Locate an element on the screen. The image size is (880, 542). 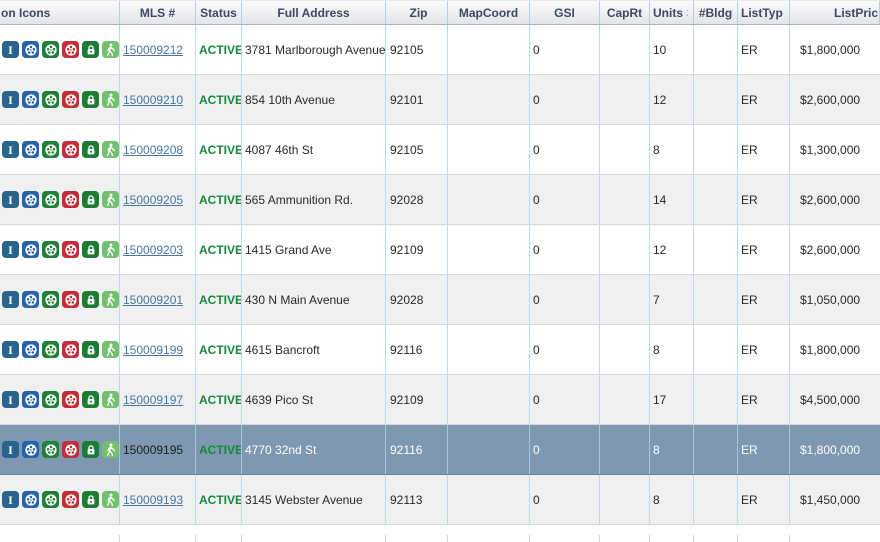
bldg-cell is located at coordinates (716, 399).